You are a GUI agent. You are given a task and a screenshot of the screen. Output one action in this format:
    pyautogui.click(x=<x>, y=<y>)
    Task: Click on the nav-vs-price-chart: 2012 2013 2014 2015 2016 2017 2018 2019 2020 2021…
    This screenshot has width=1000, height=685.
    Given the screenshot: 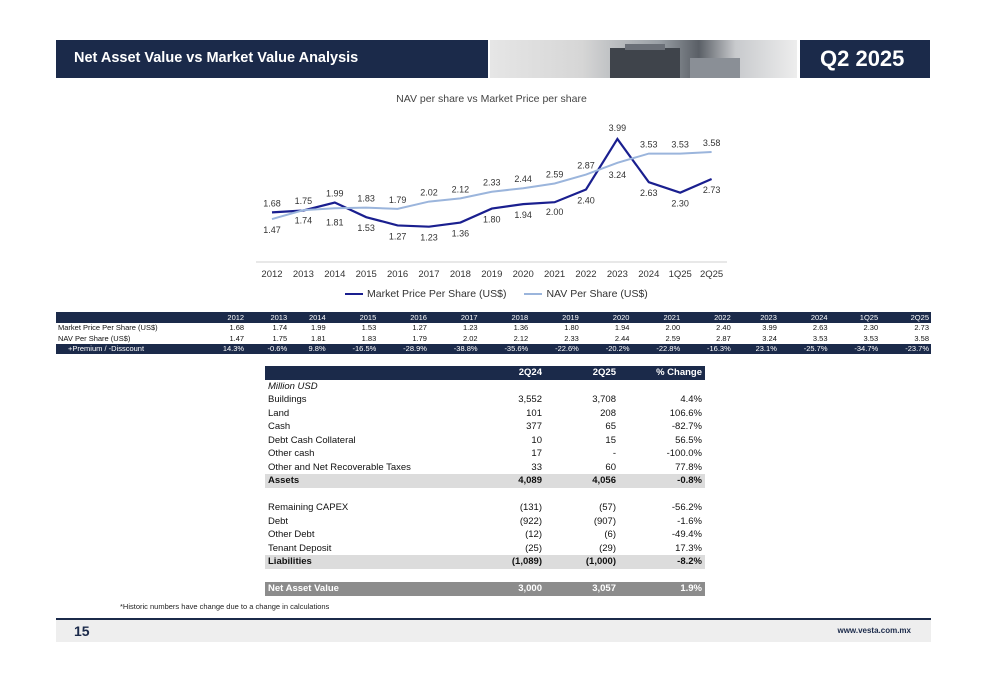 What is the action you would take?
    pyautogui.click(x=491, y=201)
    